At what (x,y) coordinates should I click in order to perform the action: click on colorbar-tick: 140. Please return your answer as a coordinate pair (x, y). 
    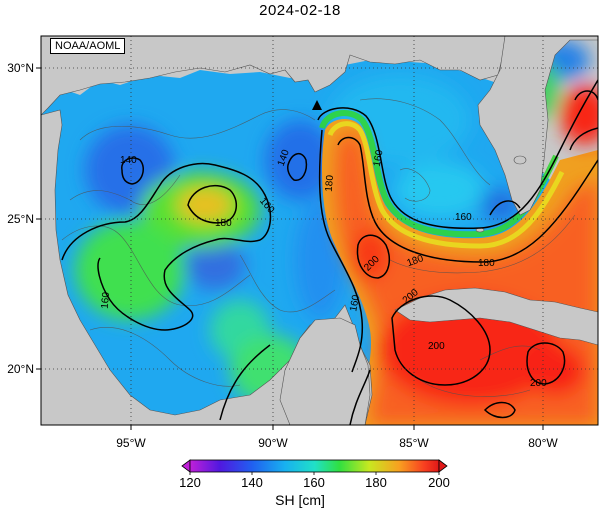
    Looking at the image, I should click on (252, 482).